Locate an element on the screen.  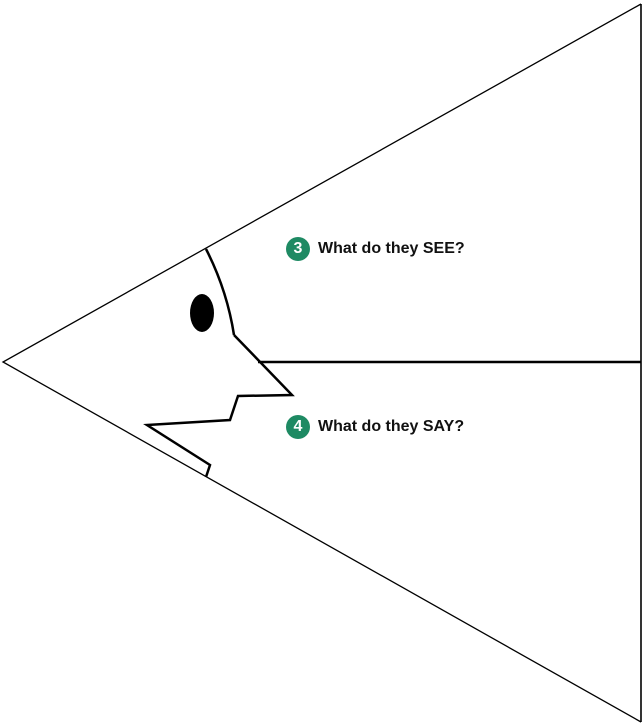
face-profile is located at coordinates (219, 406).